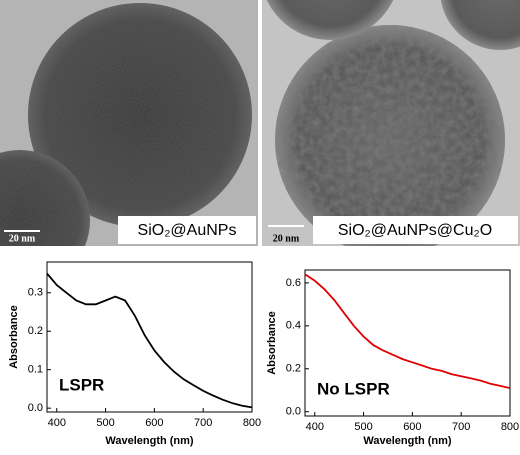  Describe the element at coordinates (353, 388) in the screenshot. I see `annotation: No LSPR` at that location.